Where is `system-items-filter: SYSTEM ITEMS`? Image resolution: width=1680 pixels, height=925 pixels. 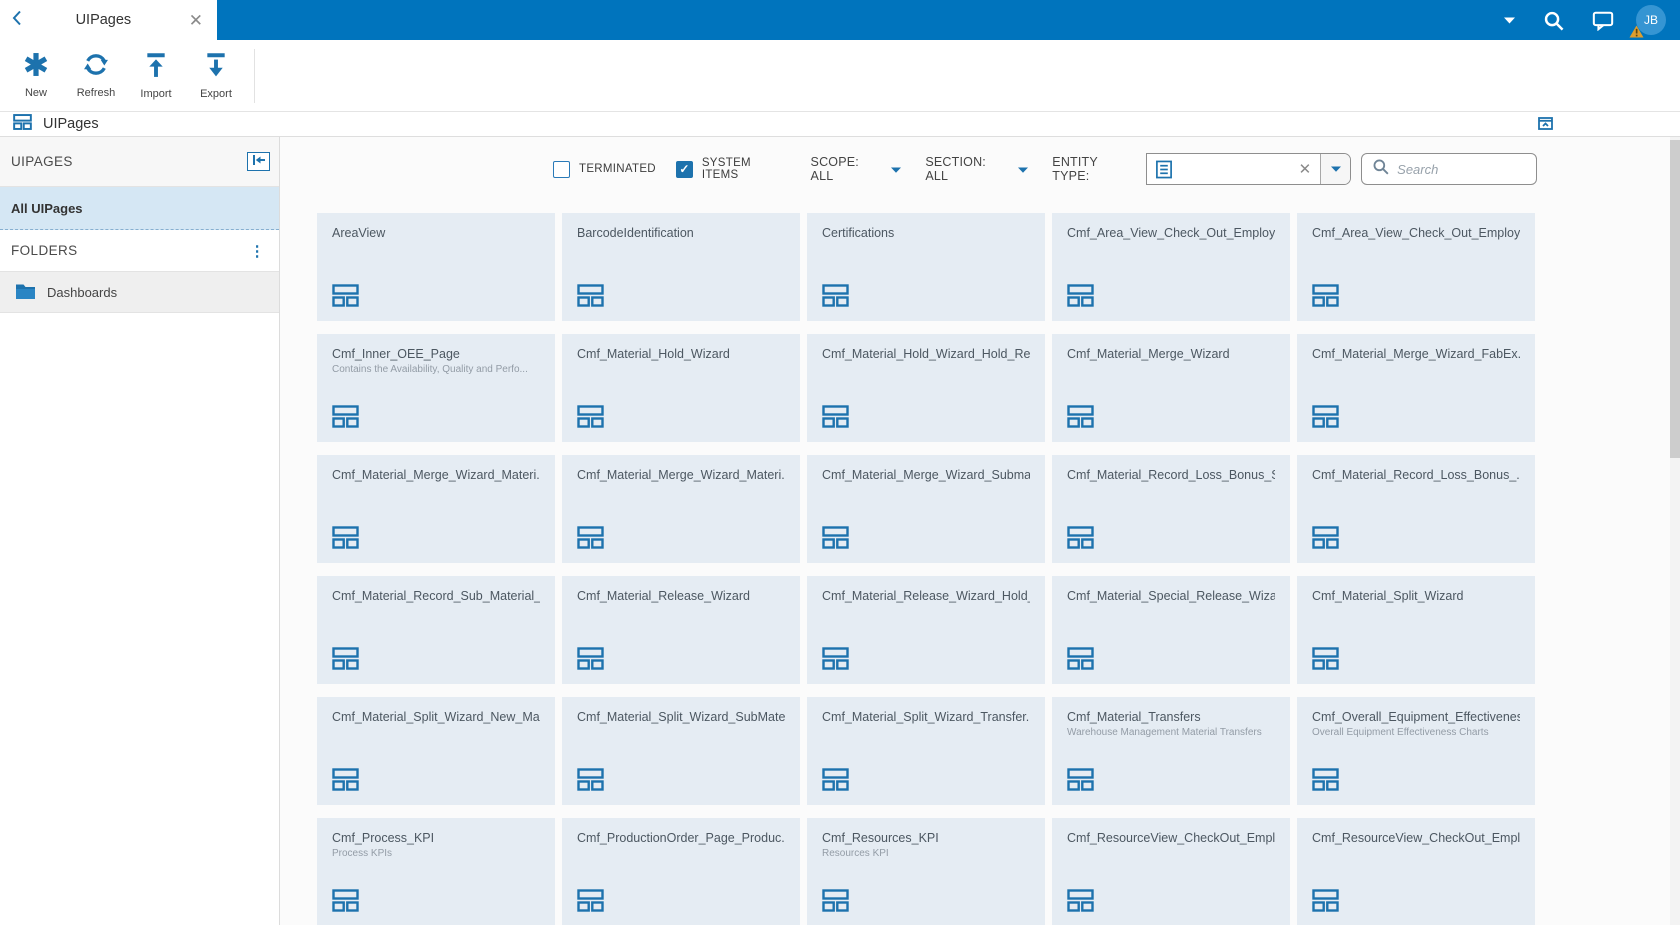
system-items-filter: SYSTEM ITEMS is located at coordinates (733, 169).